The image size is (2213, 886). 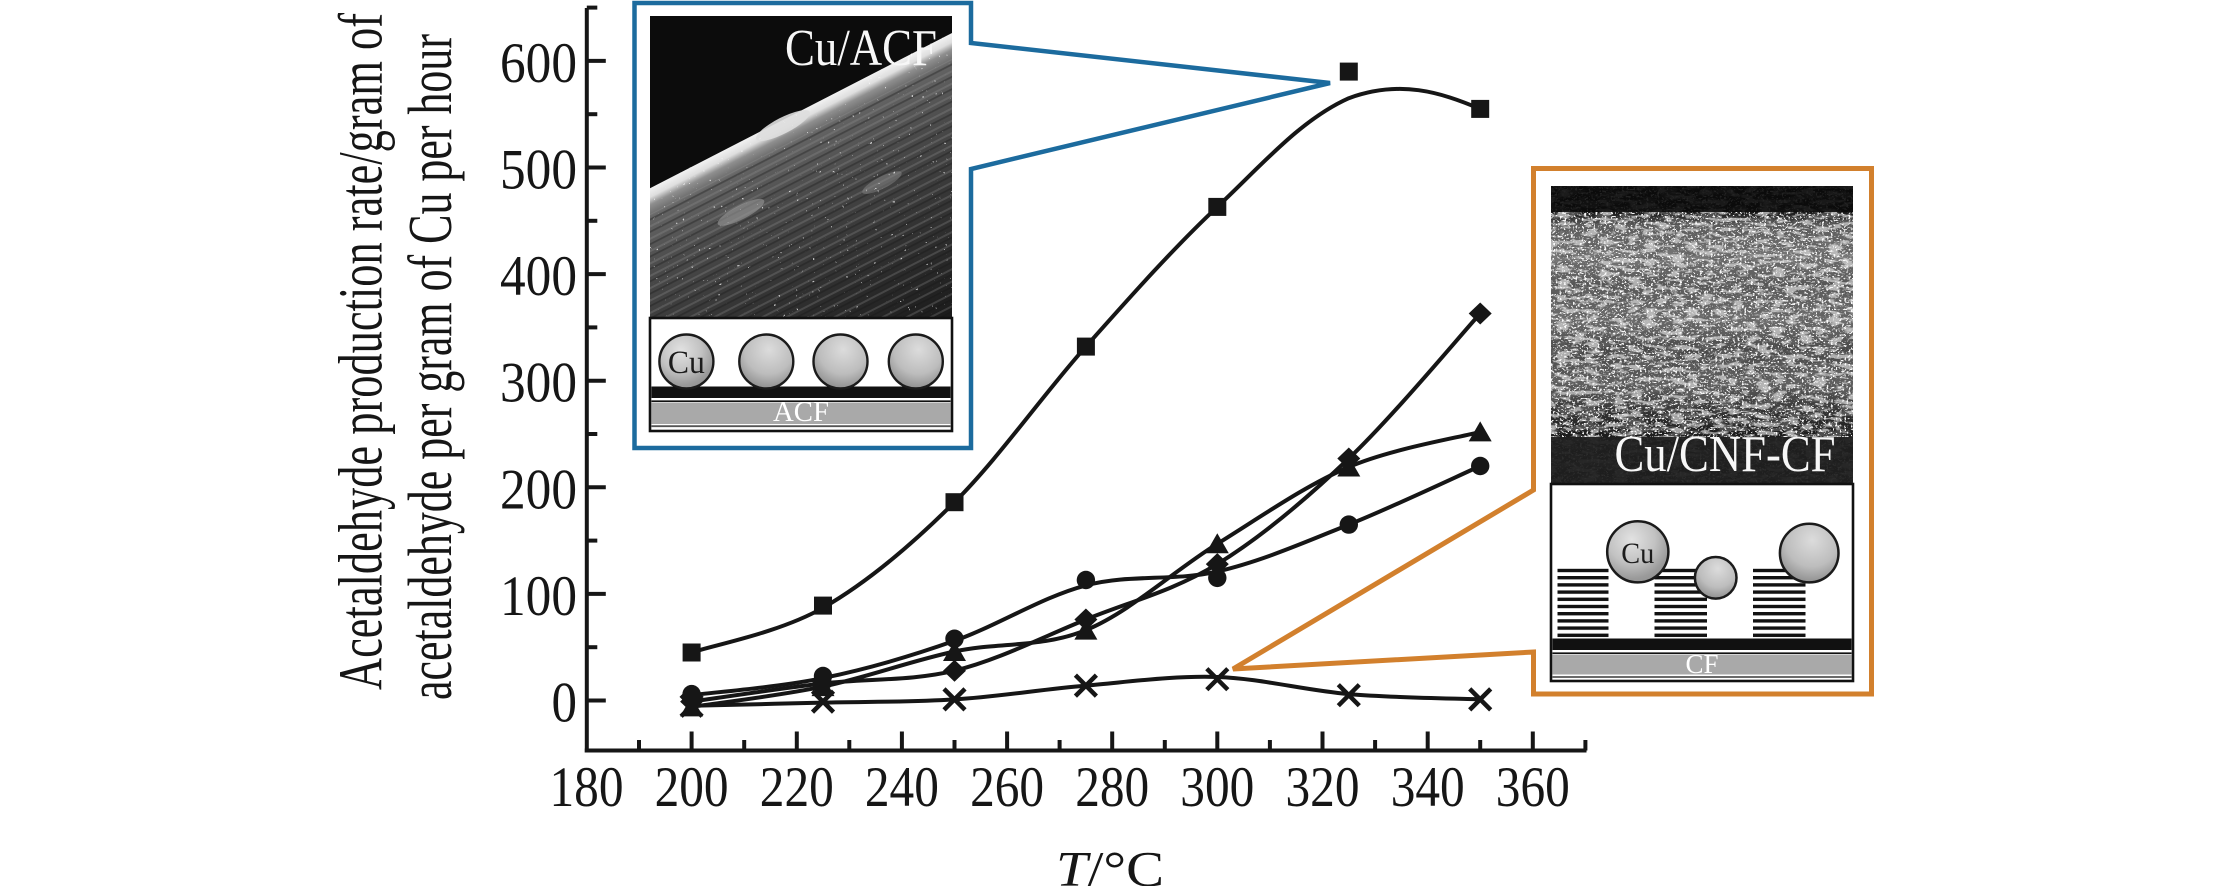 What do you see at coordinates (431, 367) in the screenshot?
I see `svg-text:acetaldehyde per gram of Cu pe: acetaldehyde per gram of Cu per hour` at bounding box center [431, 367].